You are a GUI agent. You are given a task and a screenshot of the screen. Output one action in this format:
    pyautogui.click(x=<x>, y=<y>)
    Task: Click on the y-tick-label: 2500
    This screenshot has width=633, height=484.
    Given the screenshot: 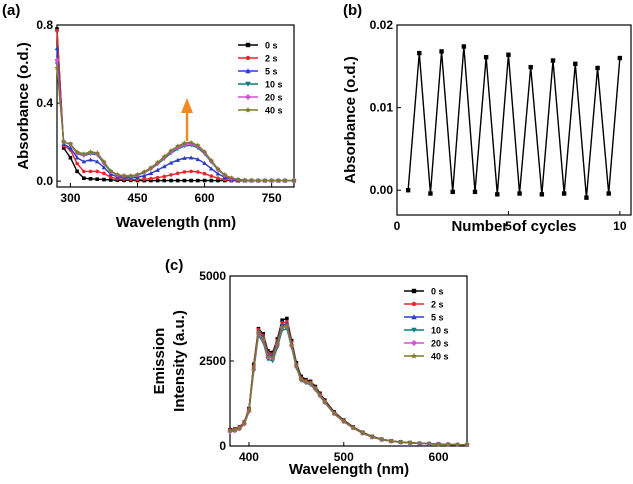 What is the action you would take?
    pyautogui.click(x=212, y=361)
    